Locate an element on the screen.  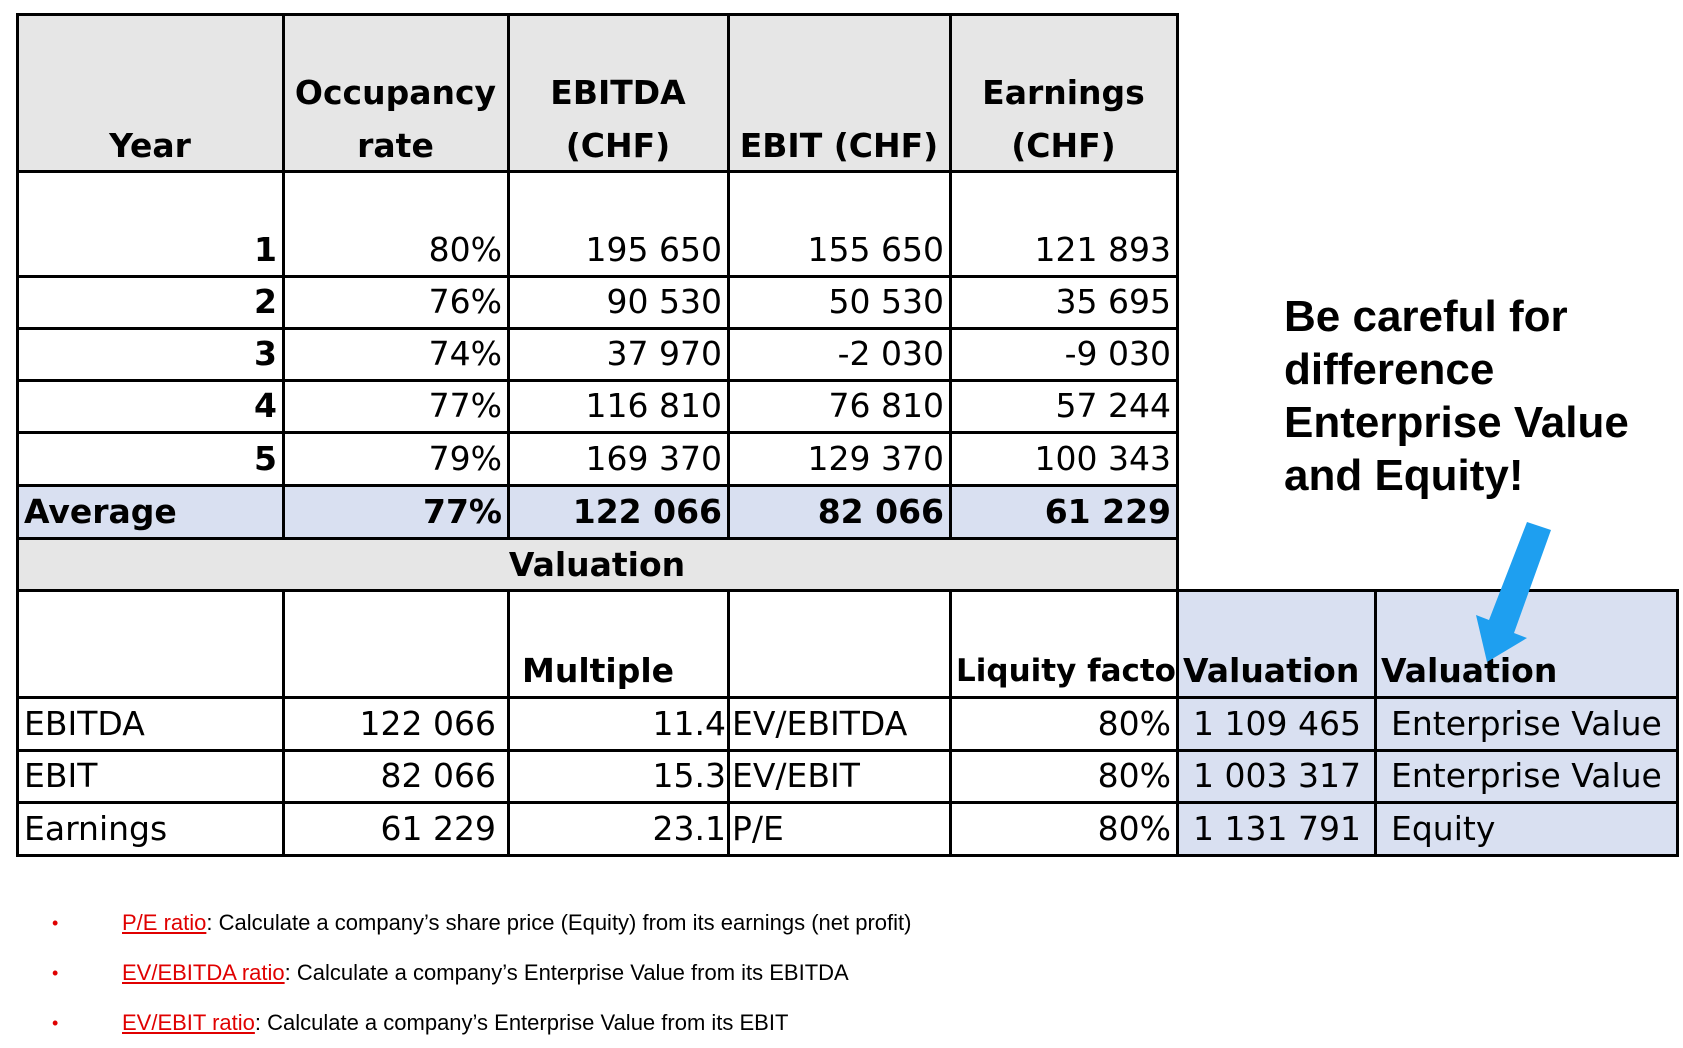
header-ebitda-line1: EBITDA is located at coordinates (618, 92).